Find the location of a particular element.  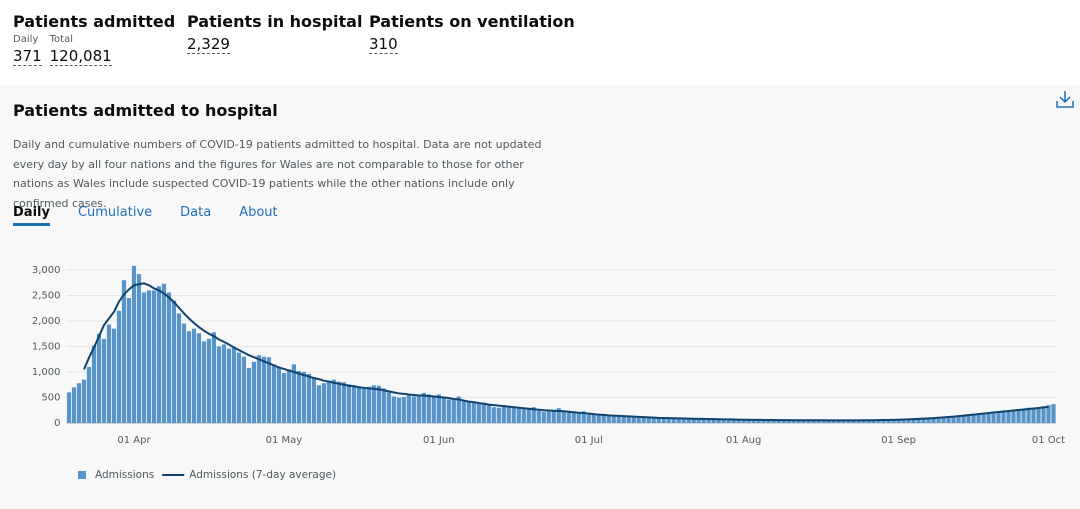

tab: Data is located at coordinates (196, 212).